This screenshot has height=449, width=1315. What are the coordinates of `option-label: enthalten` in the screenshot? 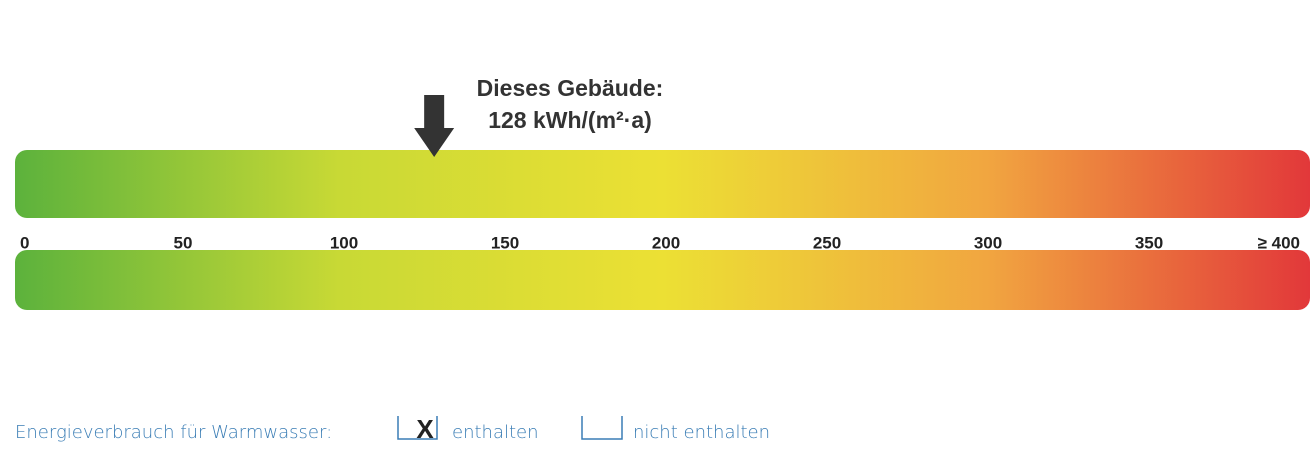 It's located at (495, 432).